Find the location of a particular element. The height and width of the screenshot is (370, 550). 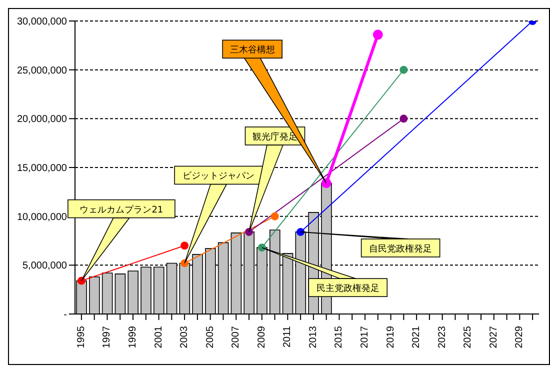

x-tick-label: 2007 is located at coordinates (236, 337).